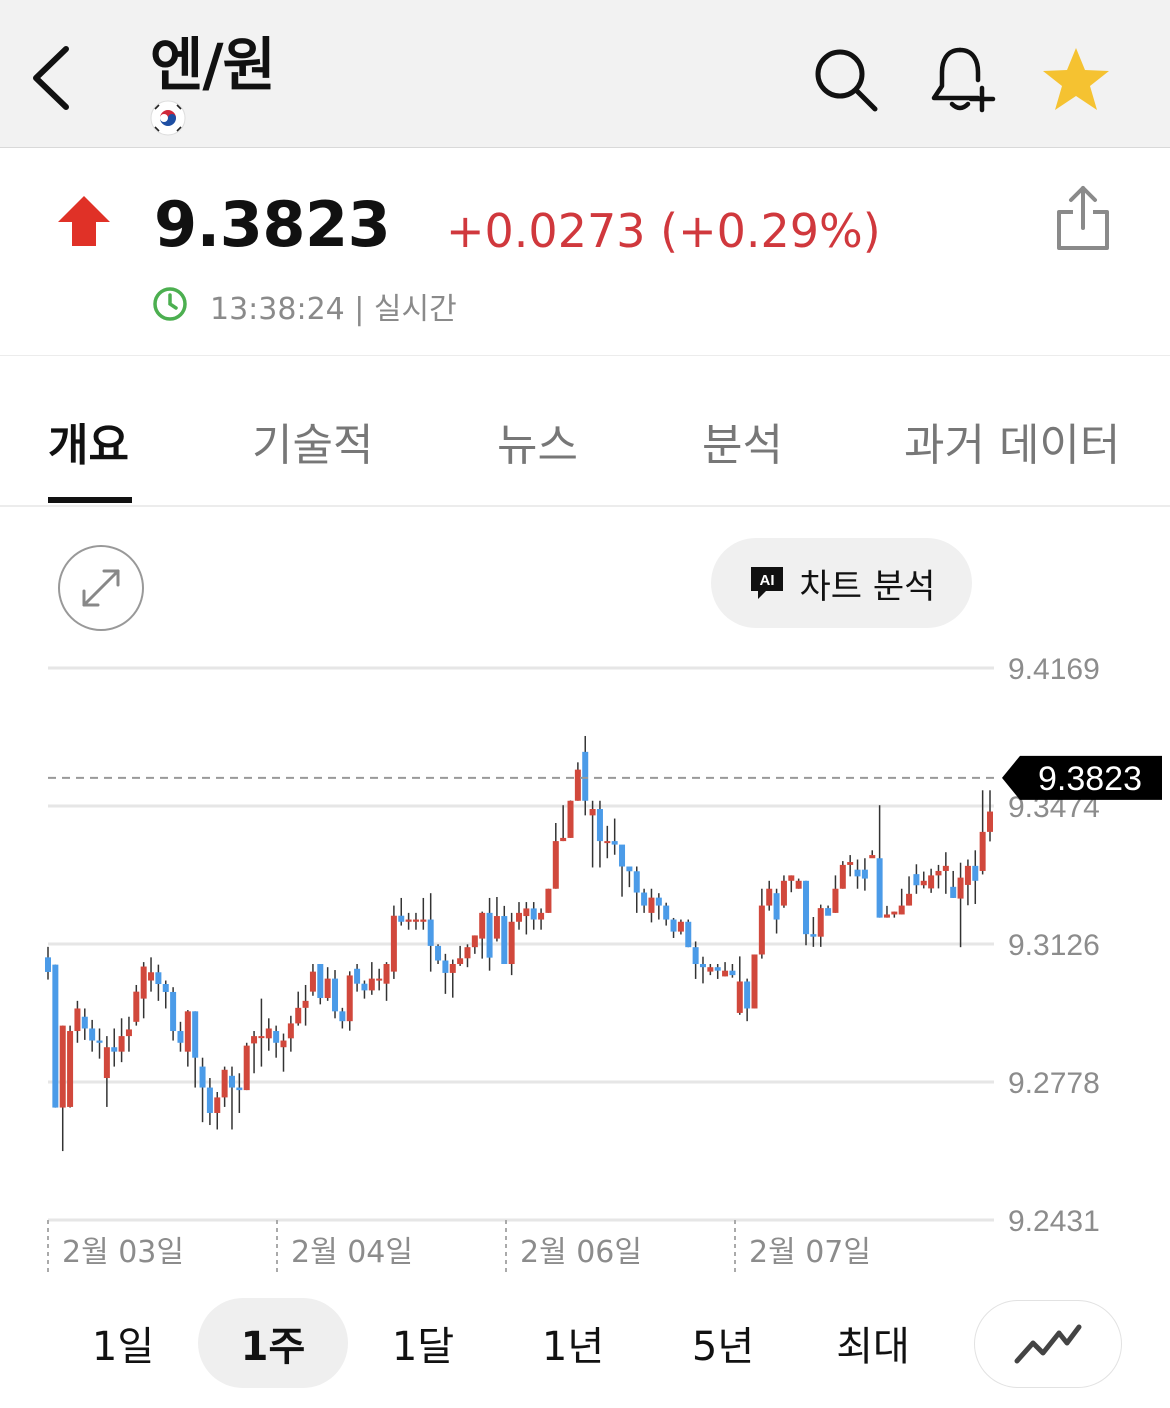 This screenshot has width=1170, height=1408. I want to click on range-1-year: 1년, so click(573, 1347).